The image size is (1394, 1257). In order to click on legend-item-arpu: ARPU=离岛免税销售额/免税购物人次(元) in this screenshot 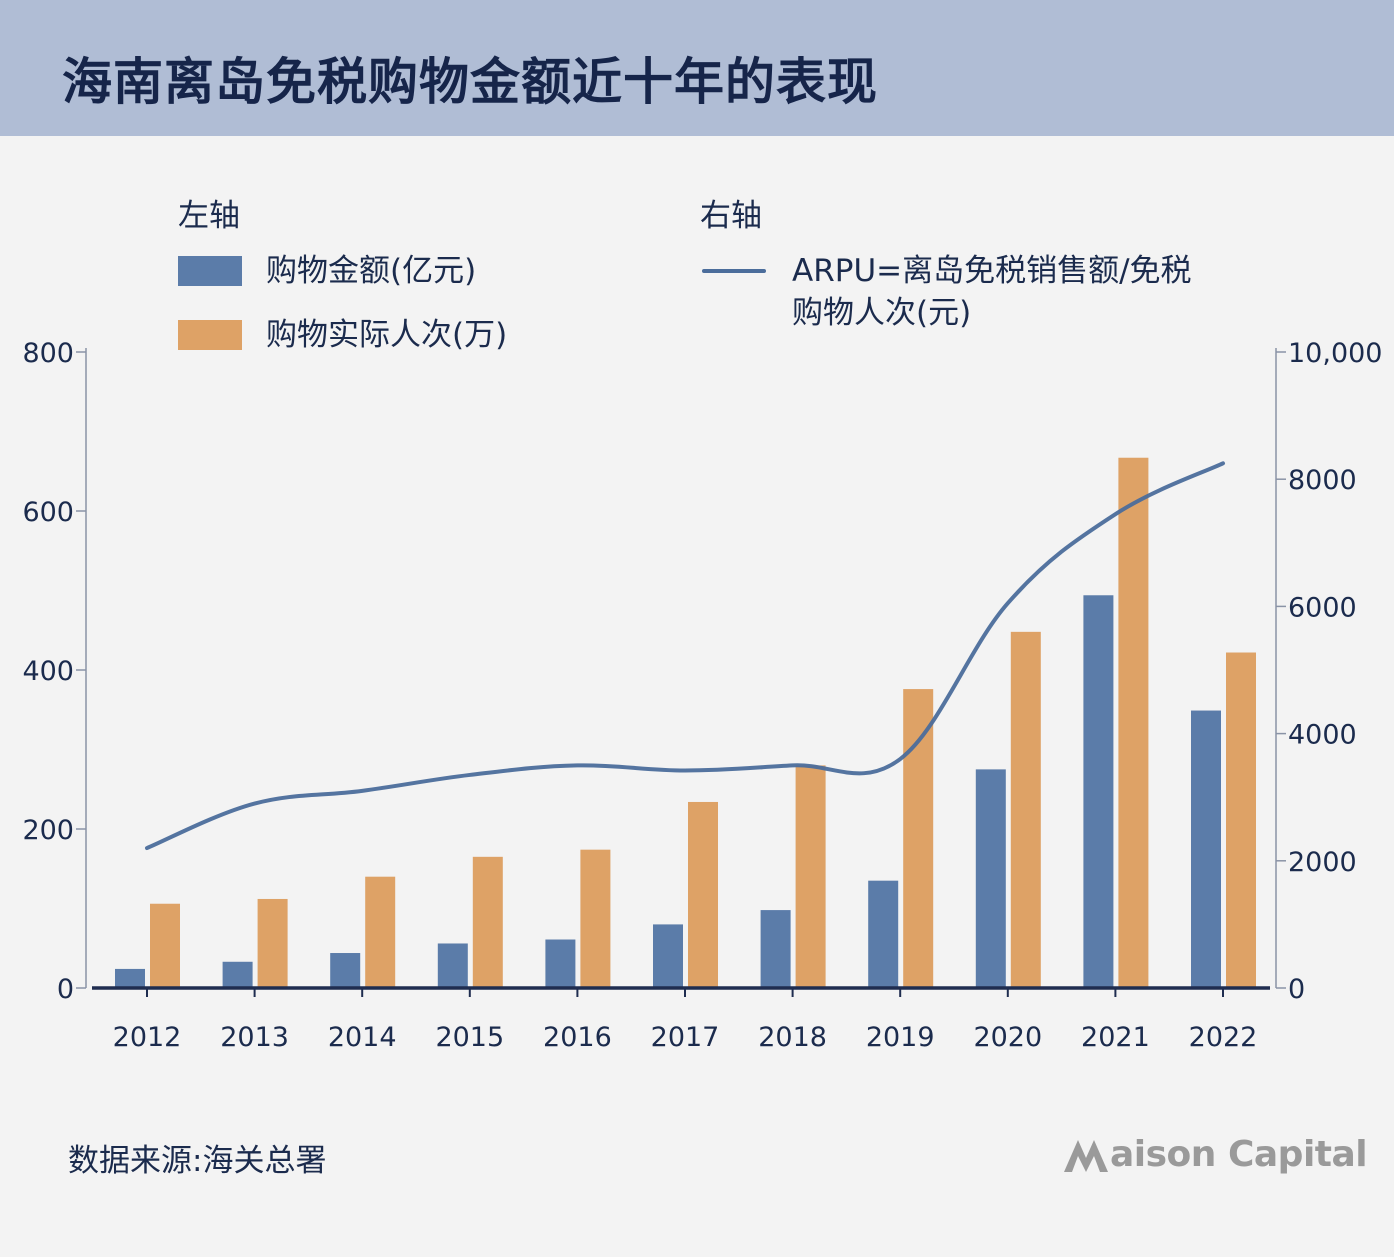, I will do `click(957, 292)`.